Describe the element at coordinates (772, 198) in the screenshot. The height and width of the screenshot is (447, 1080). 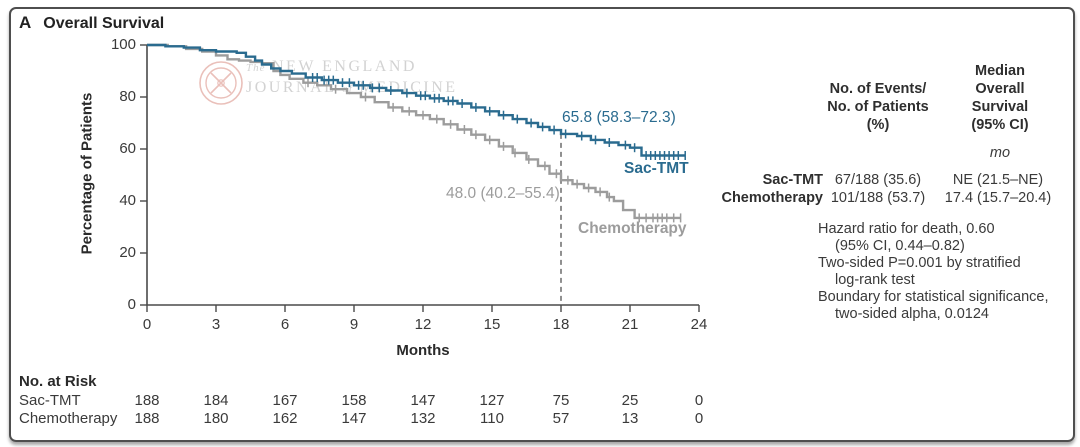
I see `stats-row-label-chemotherapy: Chemotherapy` at that location.